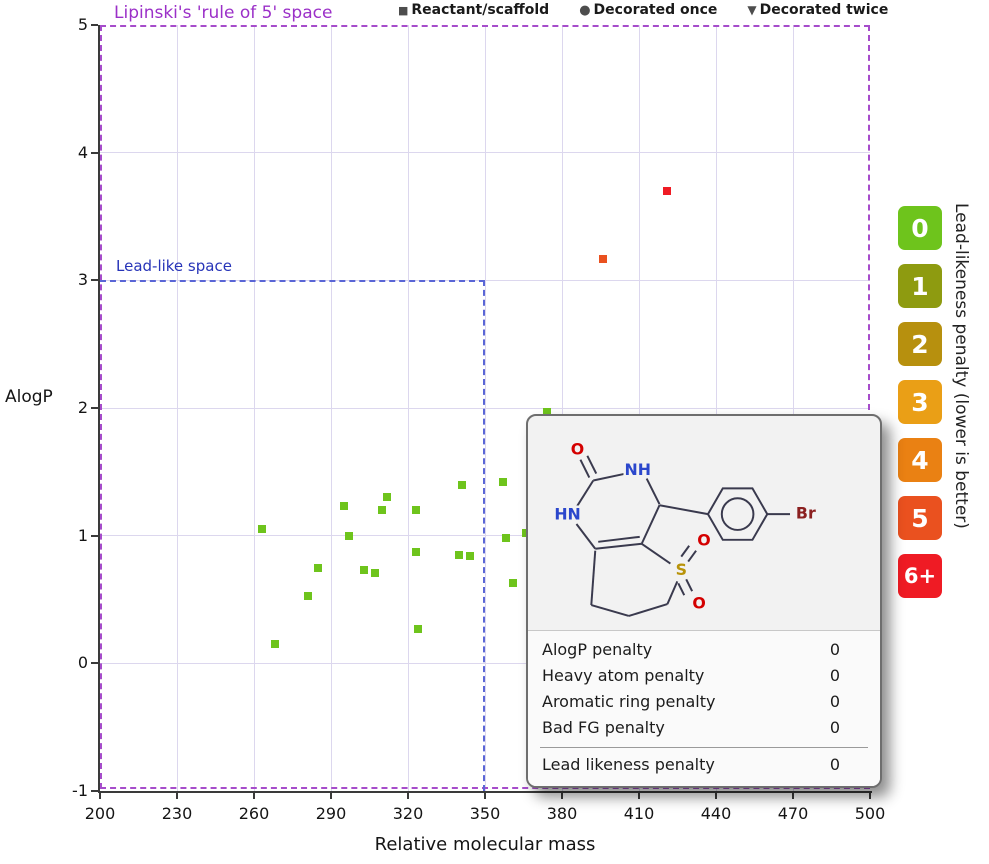  I want to click on lipinski-space-label: Lipinski's 'rule of 5' space, so click(223, 13).